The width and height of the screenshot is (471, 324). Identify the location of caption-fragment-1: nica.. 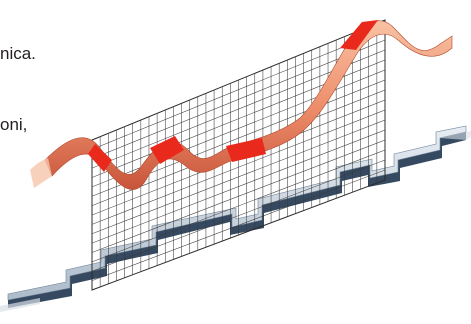
(18, 53).